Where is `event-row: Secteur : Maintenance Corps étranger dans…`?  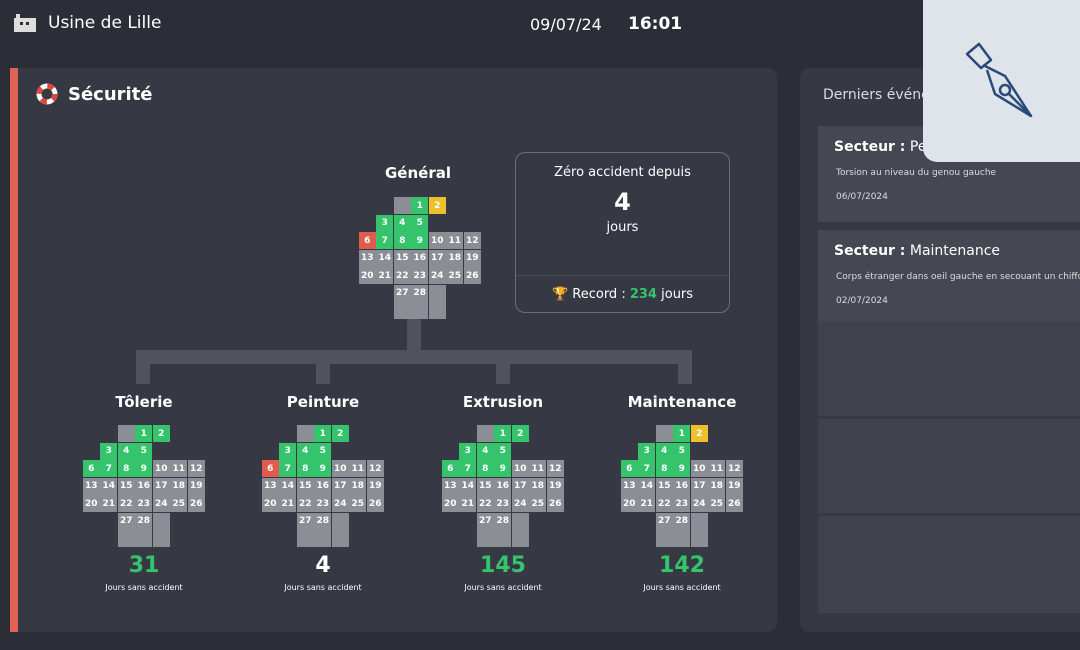
event-row: Secteur : Maintenance Corps étranger dans… is located at coordinates (949, 278).